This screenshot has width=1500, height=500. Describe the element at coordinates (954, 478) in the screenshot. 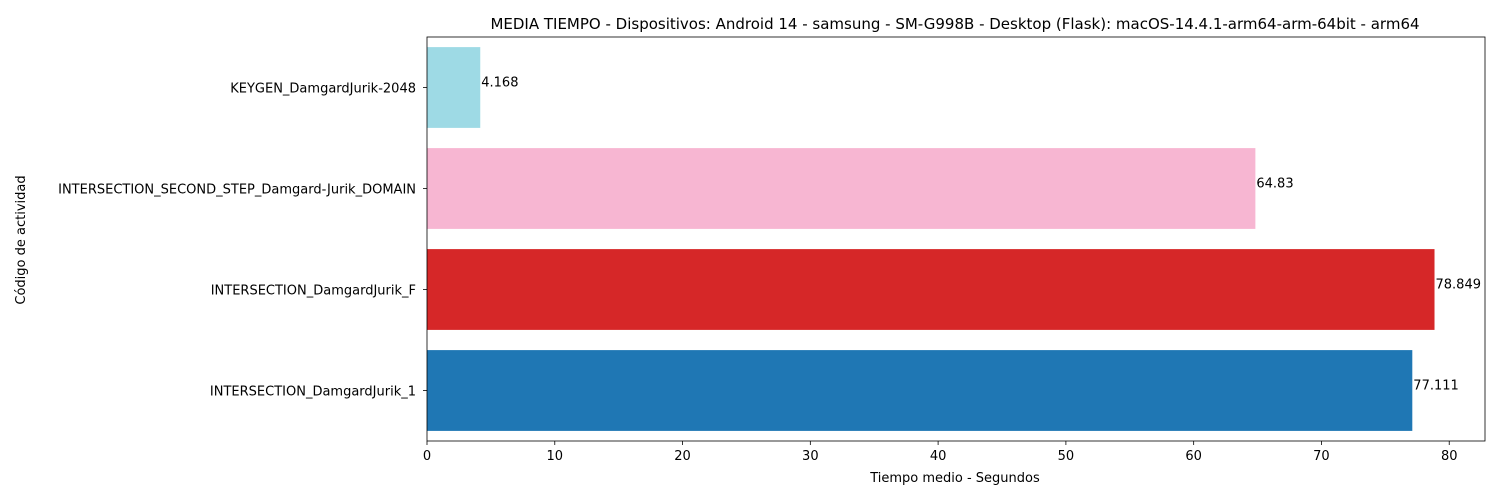

I see `x-axis-label: Tiempo medio - Segundos` at that location.